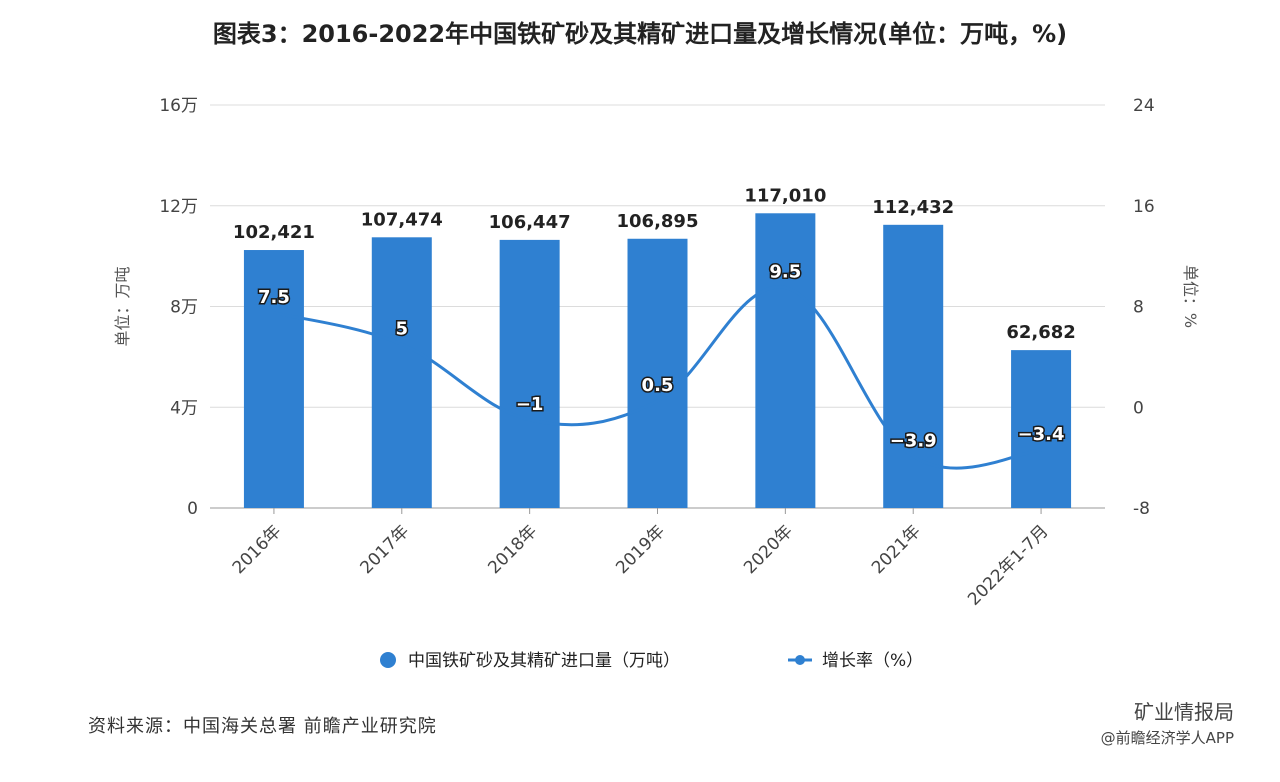 Image resolution: width=1280 pixels, height=782 pixels. Describe the element at coordinates (184, 408) in the screenshot. I see `y-left-tick-label: 4万` at that location.